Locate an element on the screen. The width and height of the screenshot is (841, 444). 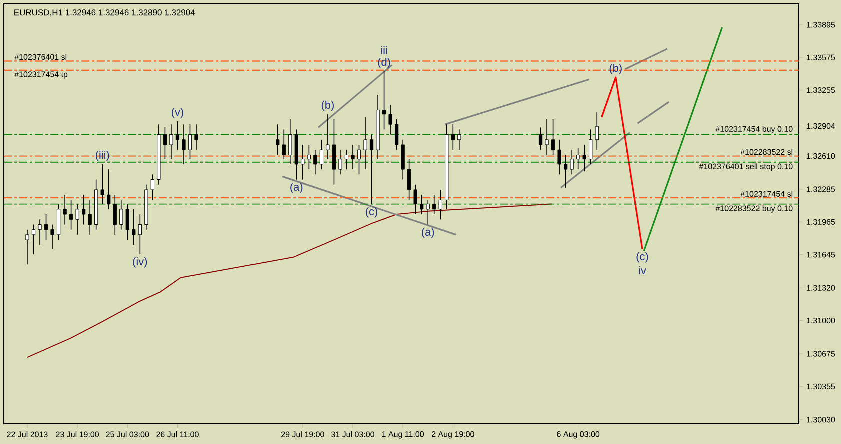
ref-line-label: #102317454 tp is located at coordinates (41, 75).